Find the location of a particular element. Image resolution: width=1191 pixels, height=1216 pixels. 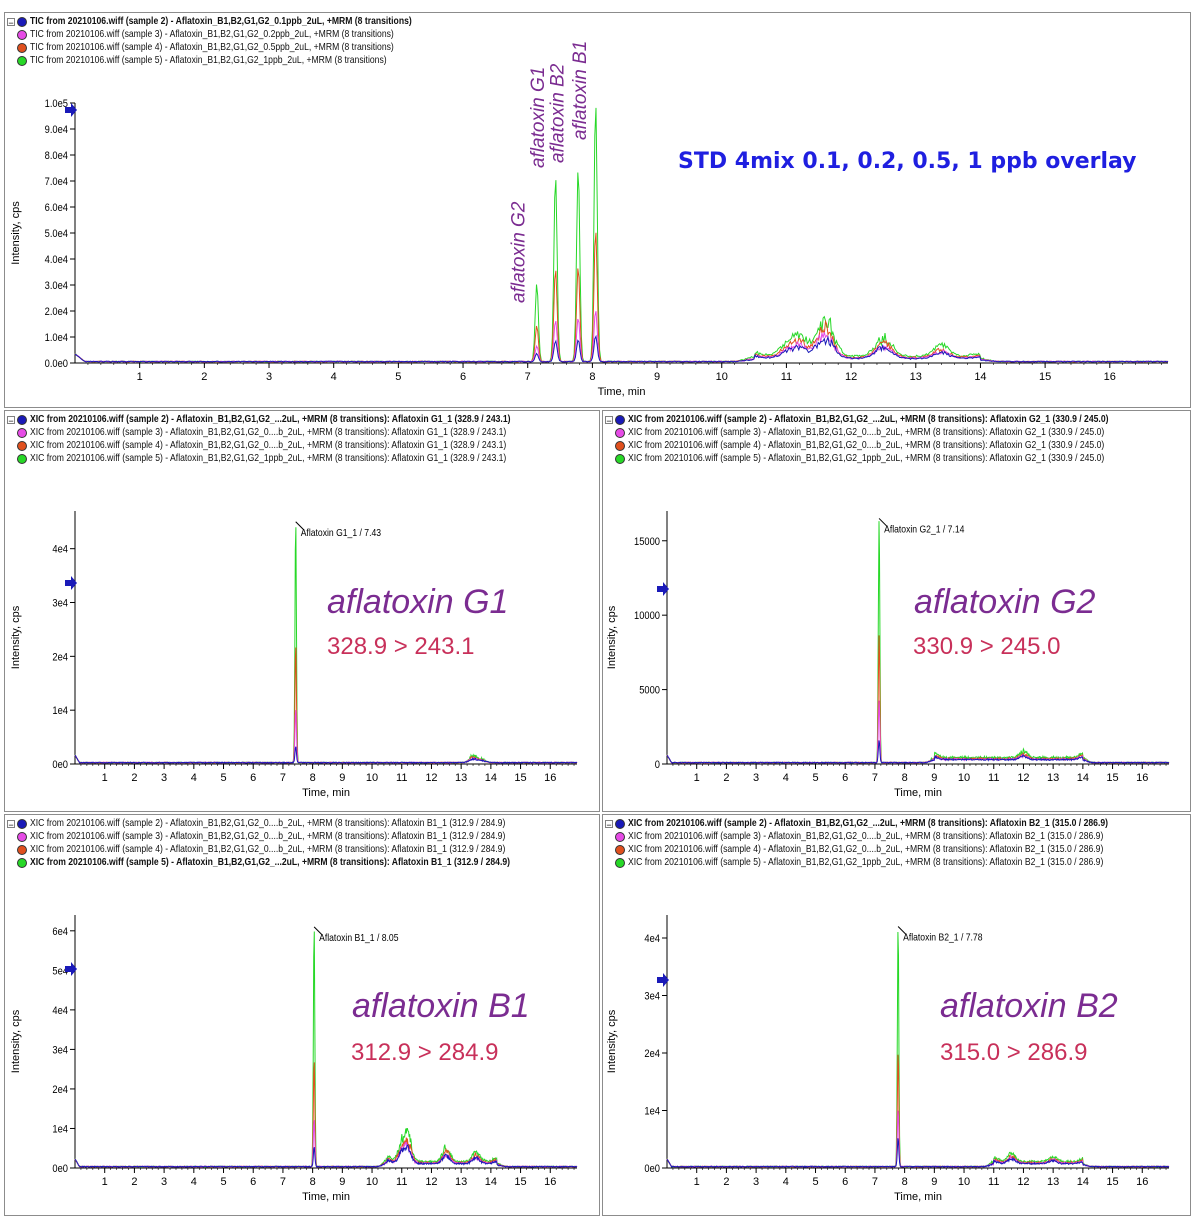

y-tick-label: 9.0e4 is located at coordinates (57, 130).